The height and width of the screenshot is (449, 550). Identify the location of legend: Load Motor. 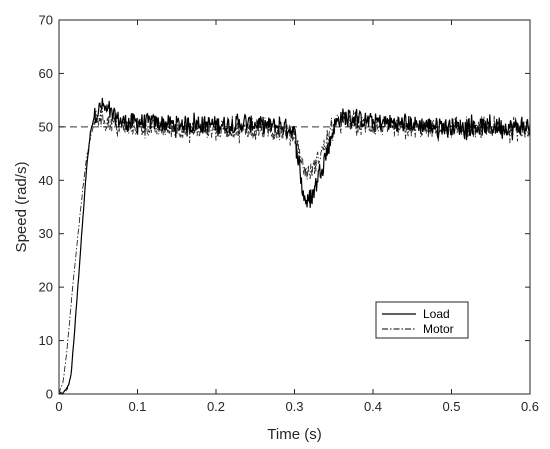
(422, 320).